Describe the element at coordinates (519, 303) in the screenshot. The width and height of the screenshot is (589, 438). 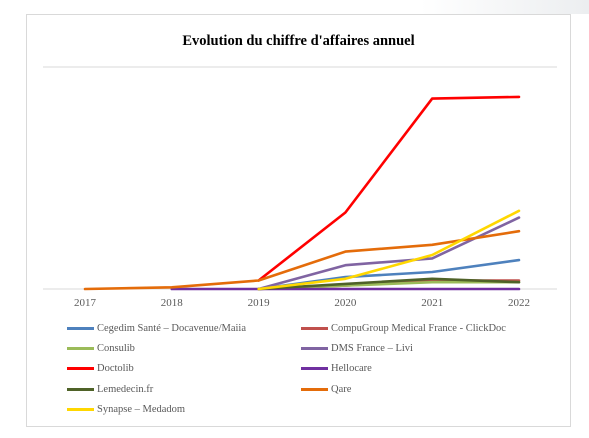
I see `x-tick-label: 2022` at that location.